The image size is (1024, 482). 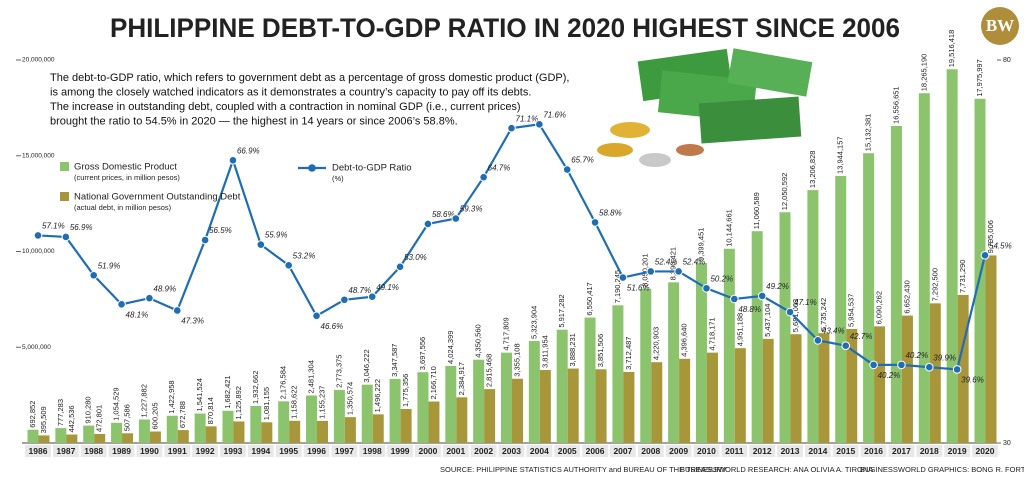 I want to click on ratio-label: 48.9%, so click(x=164, y=288).